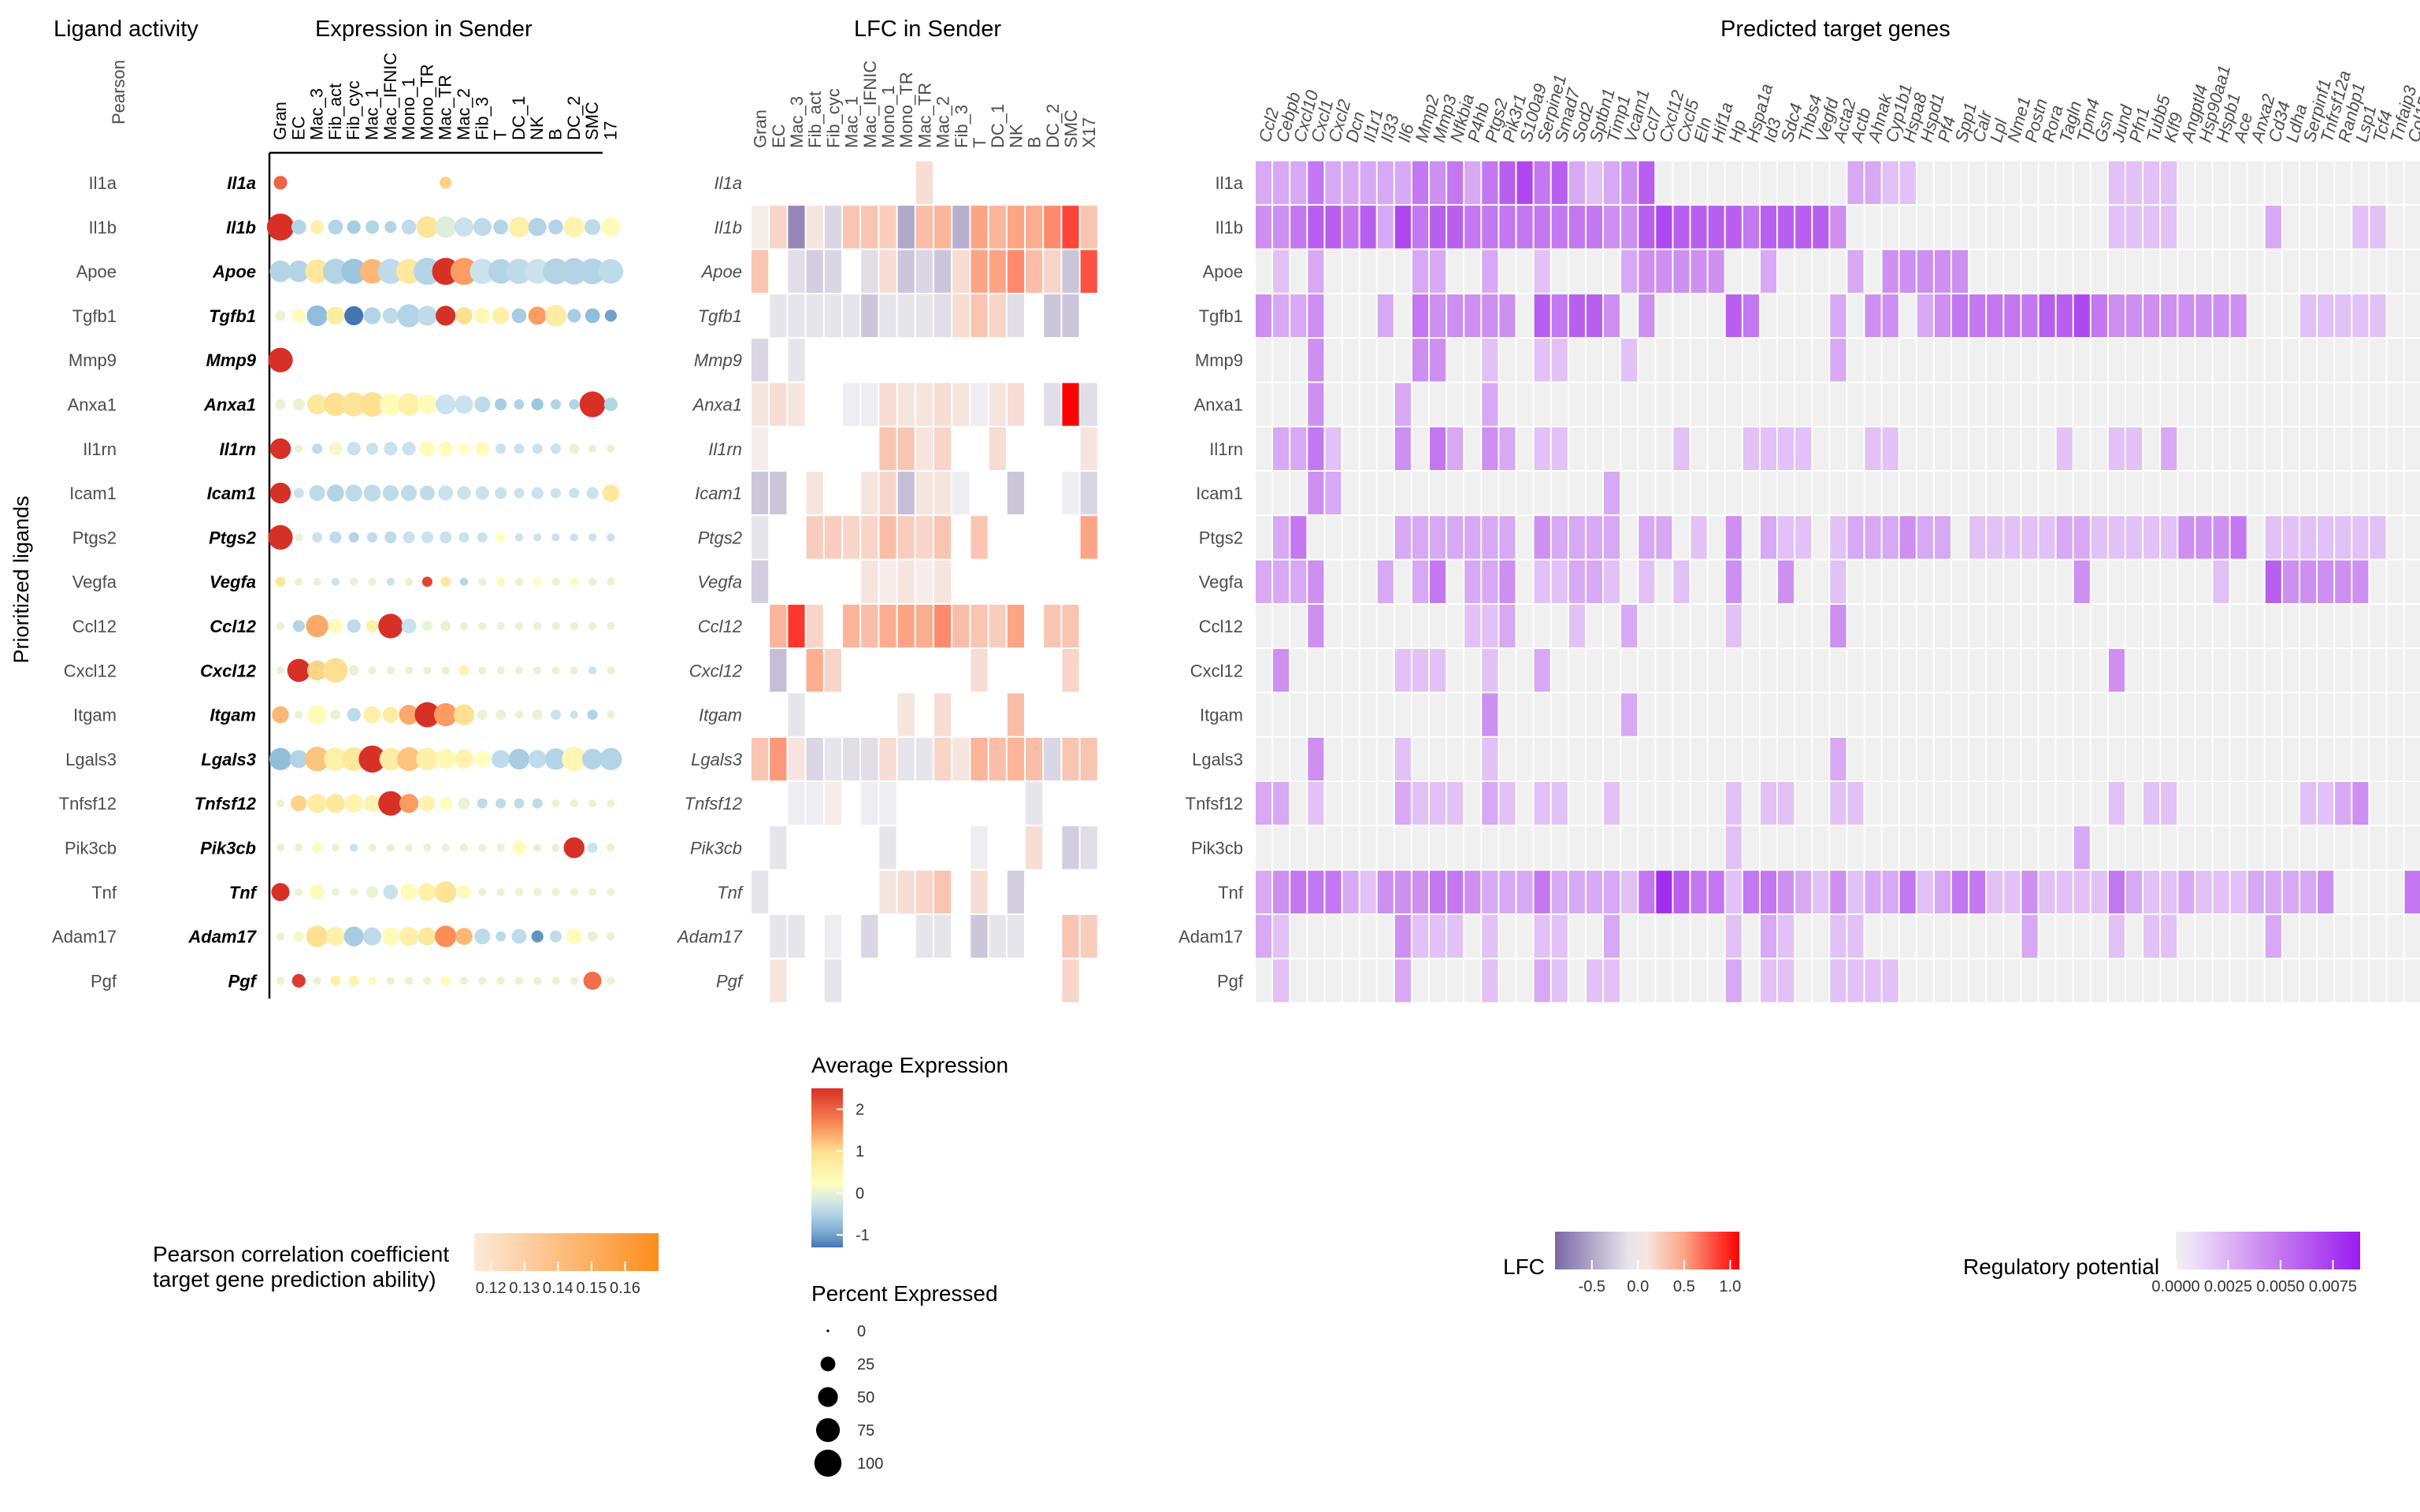  What do you see at coordinates (888, 116) in the screenshot?
I see `lfc-x-tick: Mono_1` at bounding box center [888, 116].